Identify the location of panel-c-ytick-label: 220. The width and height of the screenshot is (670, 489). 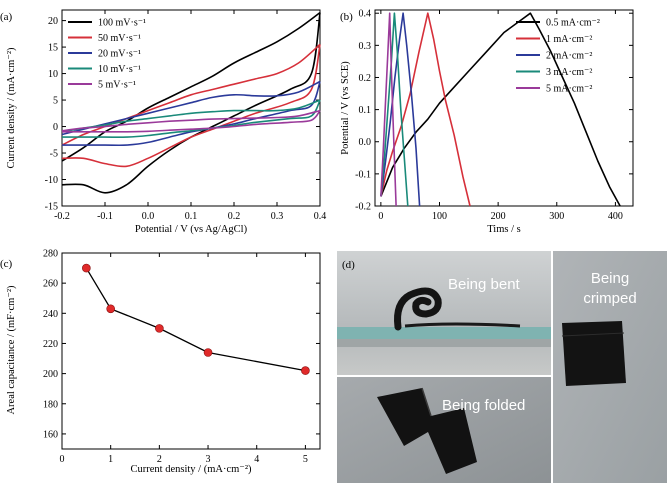
(50, 344).